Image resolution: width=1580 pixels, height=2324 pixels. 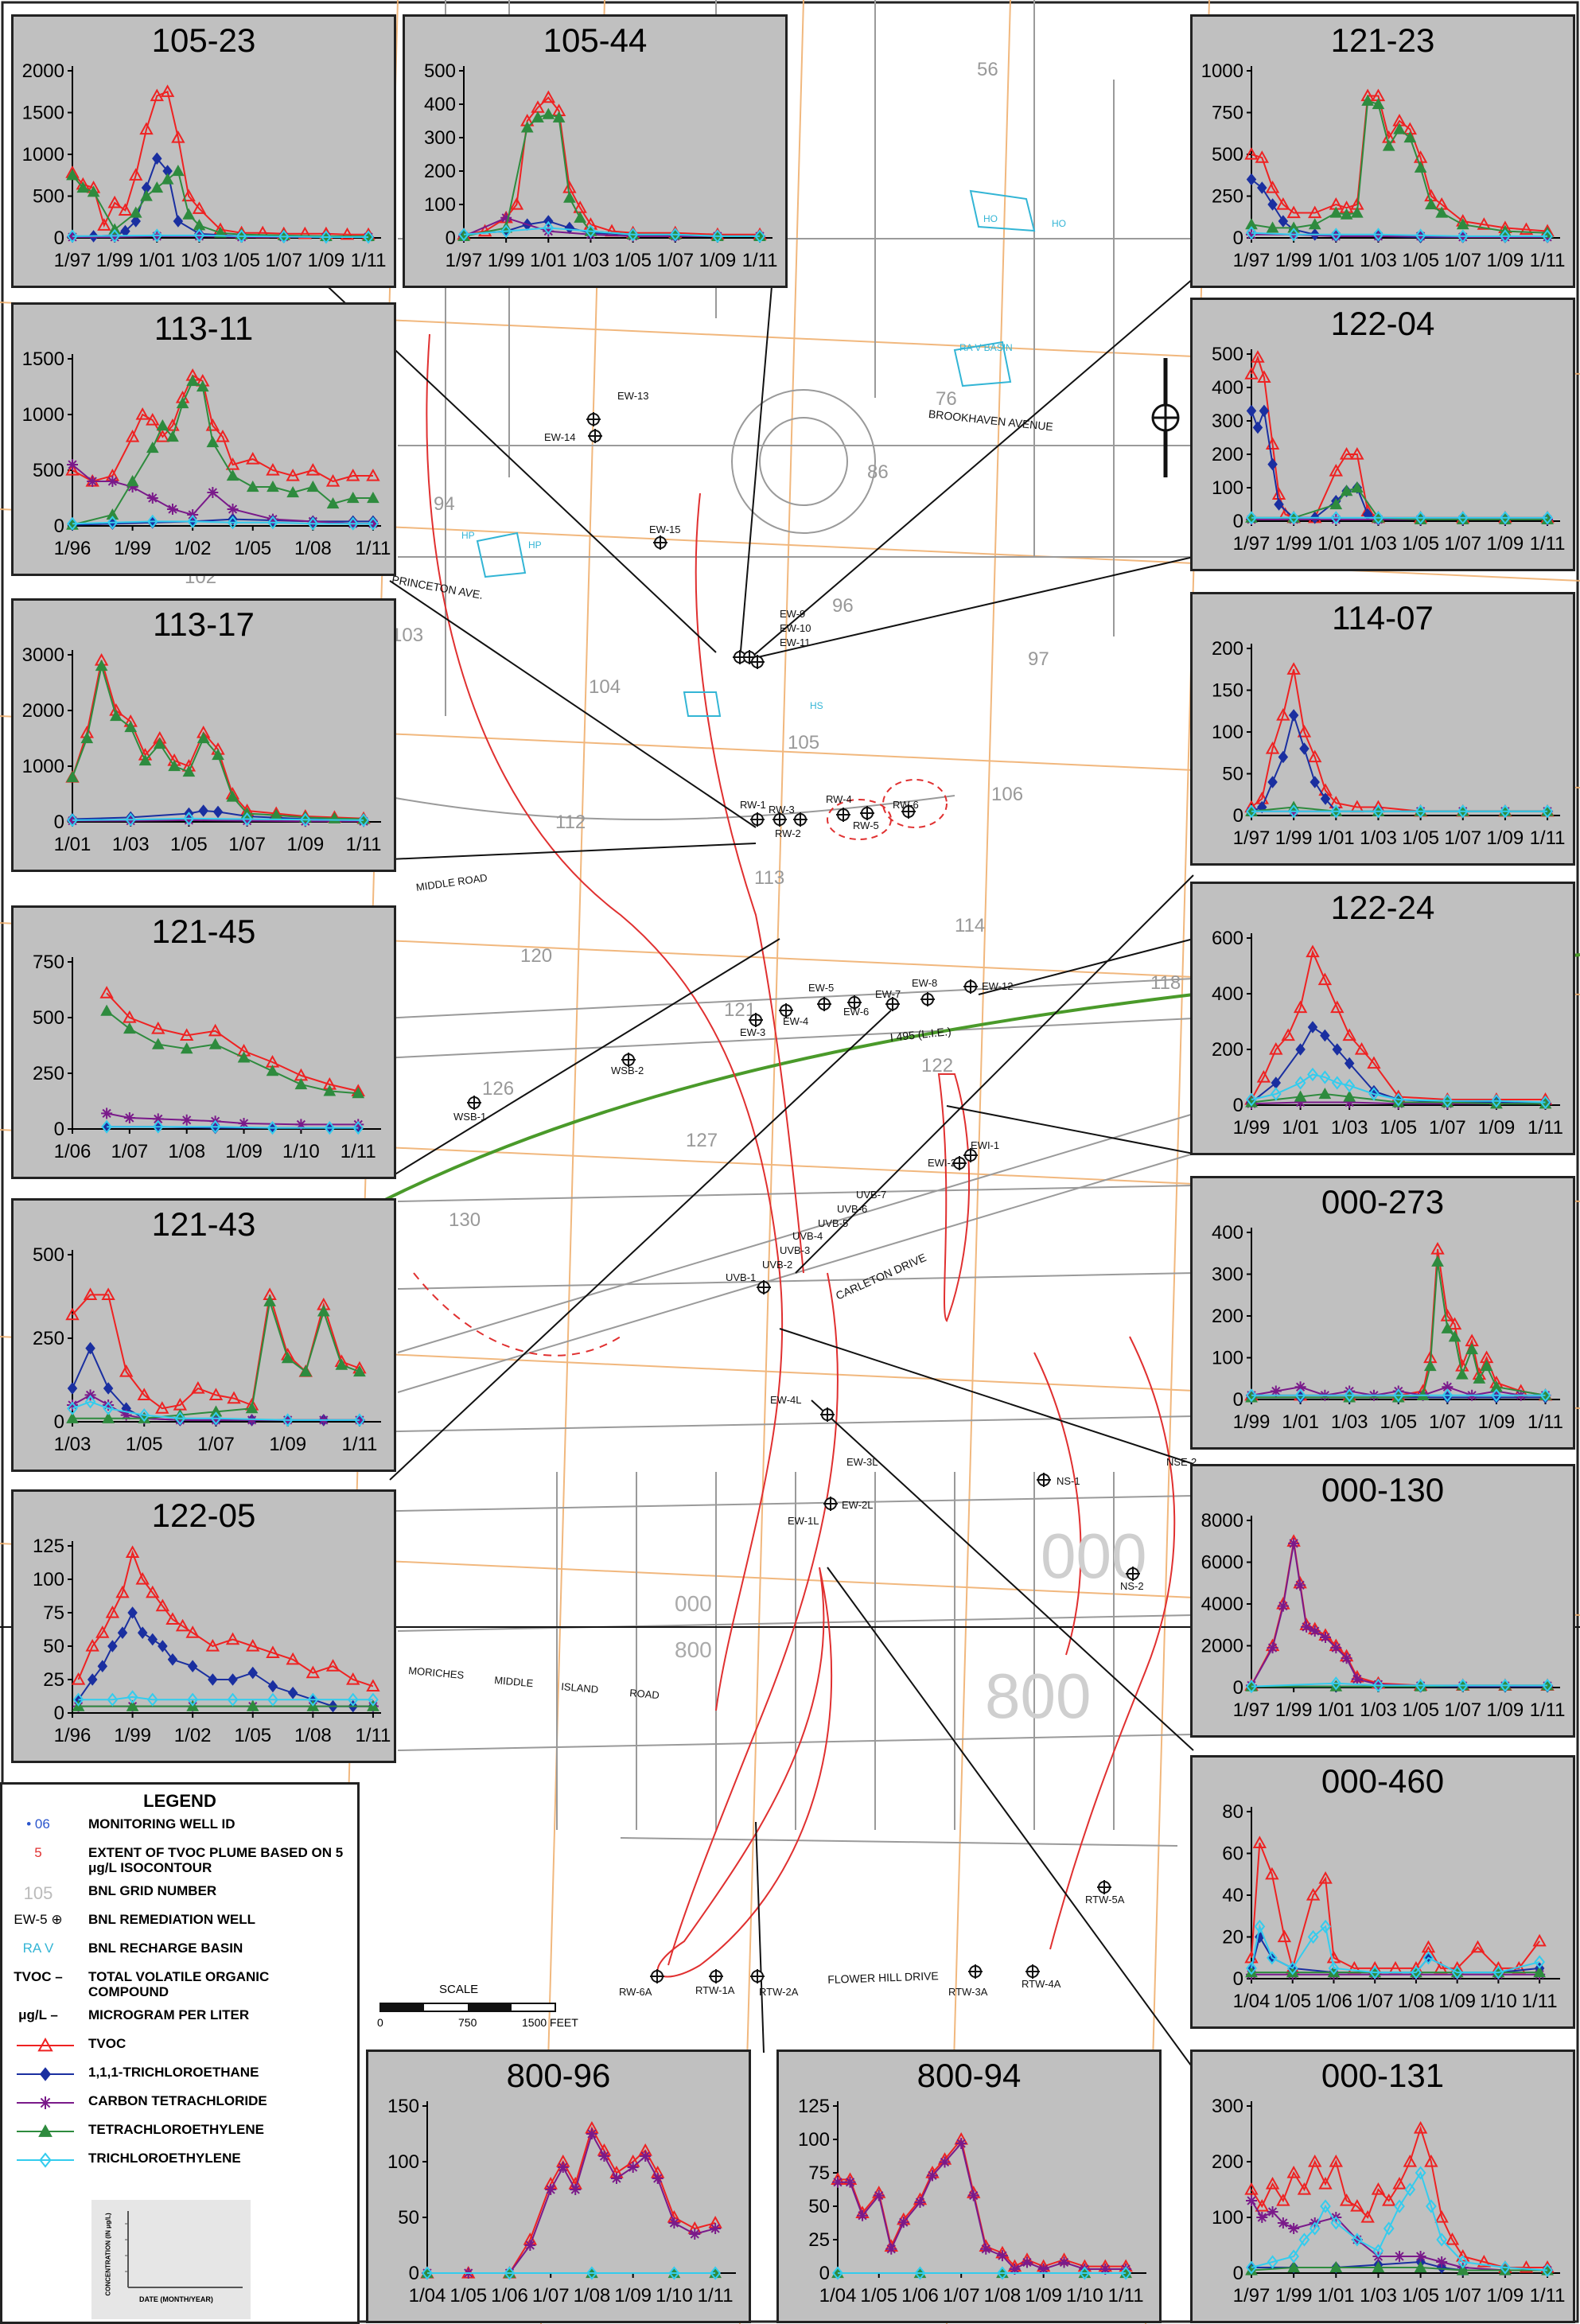 What do you see at coordinates (171, 1919) in the screenshot?
I see `legend-text: BNL REMEDIATION WELL` at bounding box center [171, 1919].